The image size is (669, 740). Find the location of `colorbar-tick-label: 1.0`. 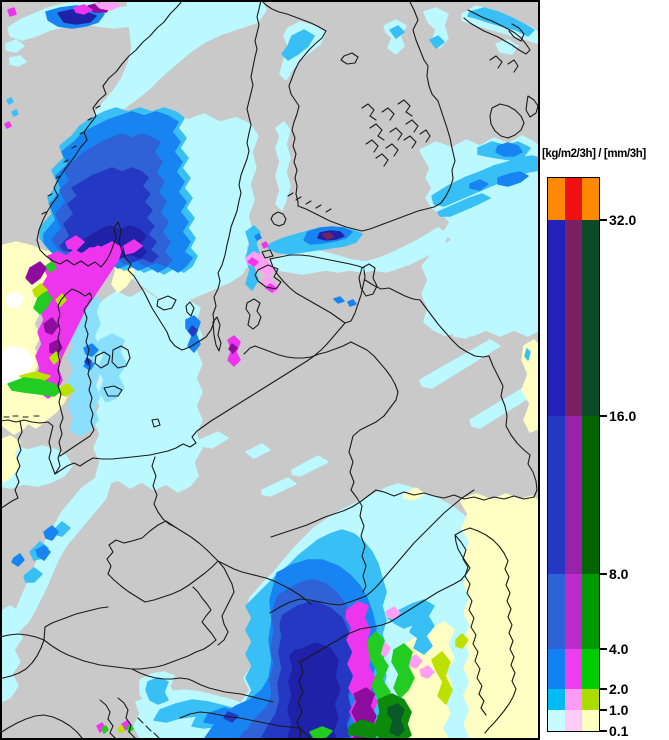

colorbar-tick-label: 1.0 is located at coordinates (619, 710).